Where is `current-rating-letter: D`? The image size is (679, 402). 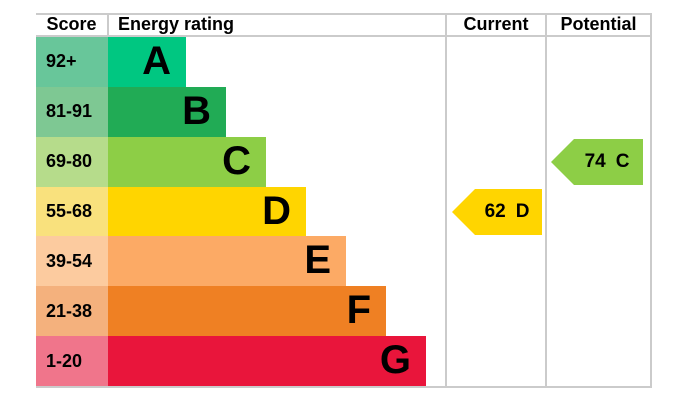 current-rating-letter: D is located at coordinates (522, 211).